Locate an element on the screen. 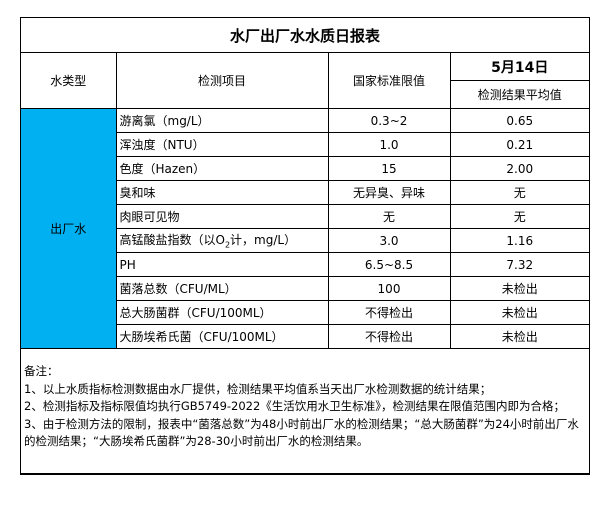 This screenshot has width=608, height=510. limit-cell: 无异臭、异味 is located at coordinates (389, 192).